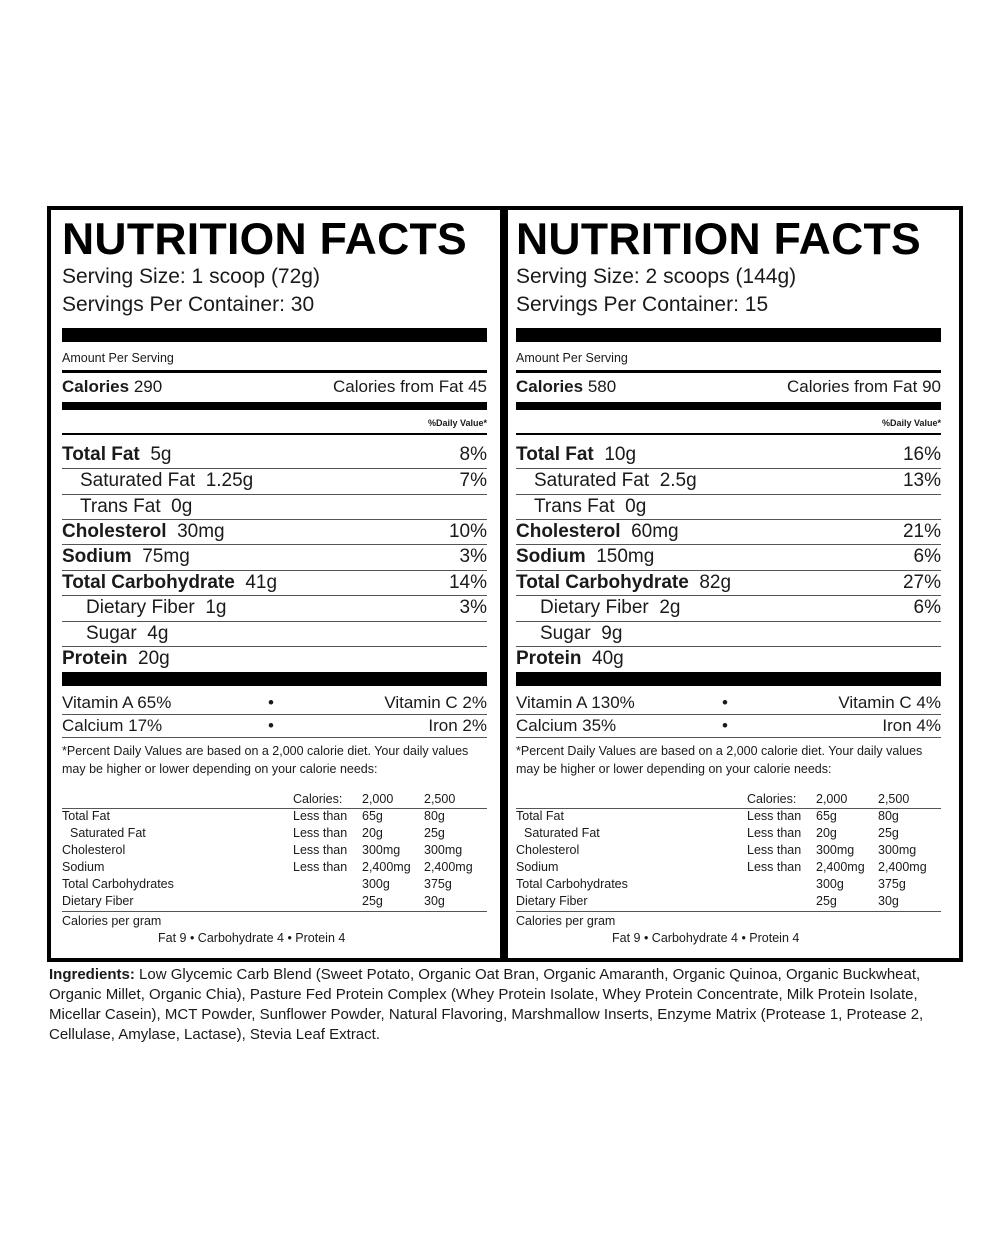 The image size is (1000, 1250). I want to click on nutrient-row-protein: Protein 40g, so click(728, 658).